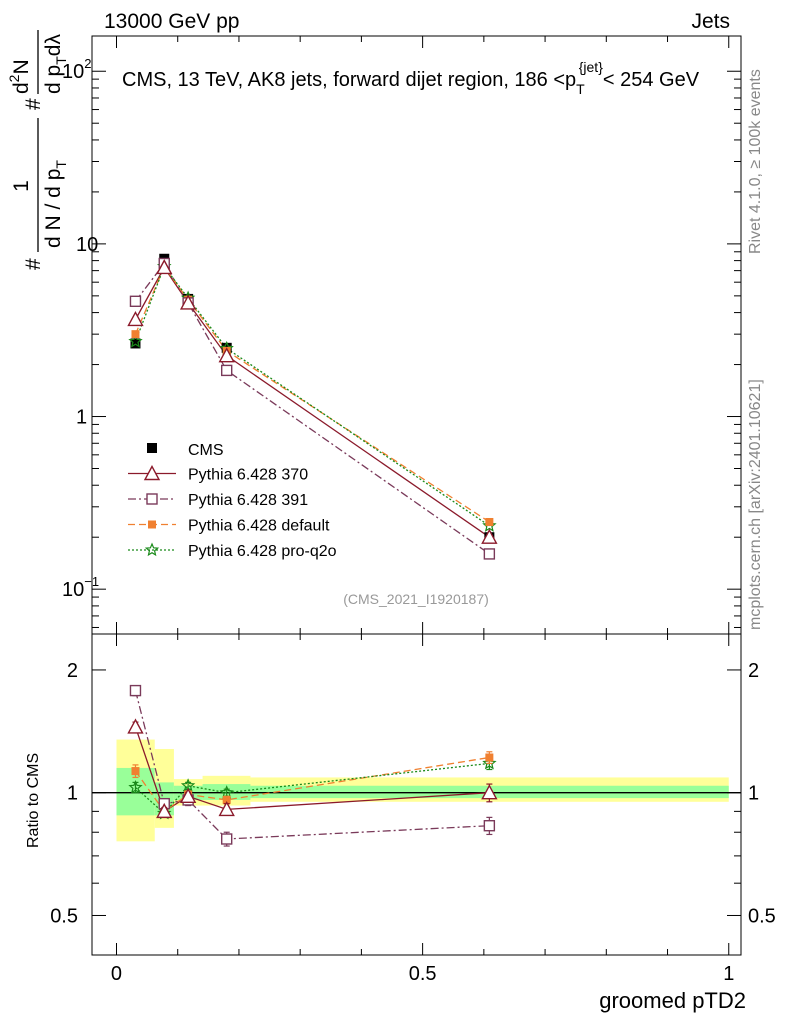 This screenshot has height=1024, width=786. What do you see at coordinates (81, 418) in the screenshot?
I see `y-tick-label: 1` at bounding box center [81, 418].